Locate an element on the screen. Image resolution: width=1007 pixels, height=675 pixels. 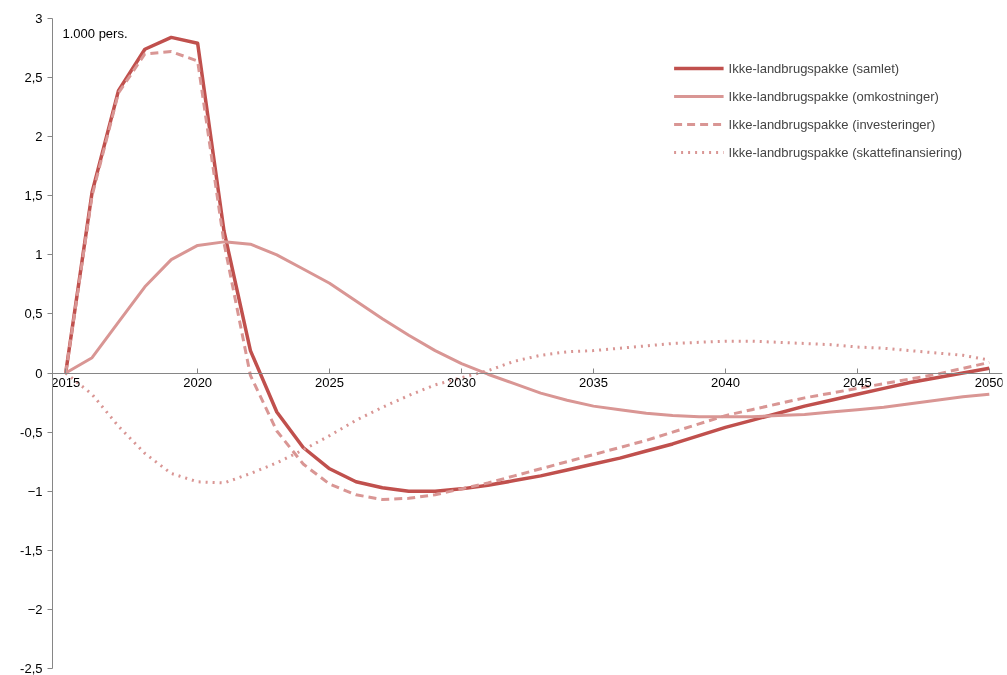
y-tick-label: 2 is located at coordinates (39, 137).